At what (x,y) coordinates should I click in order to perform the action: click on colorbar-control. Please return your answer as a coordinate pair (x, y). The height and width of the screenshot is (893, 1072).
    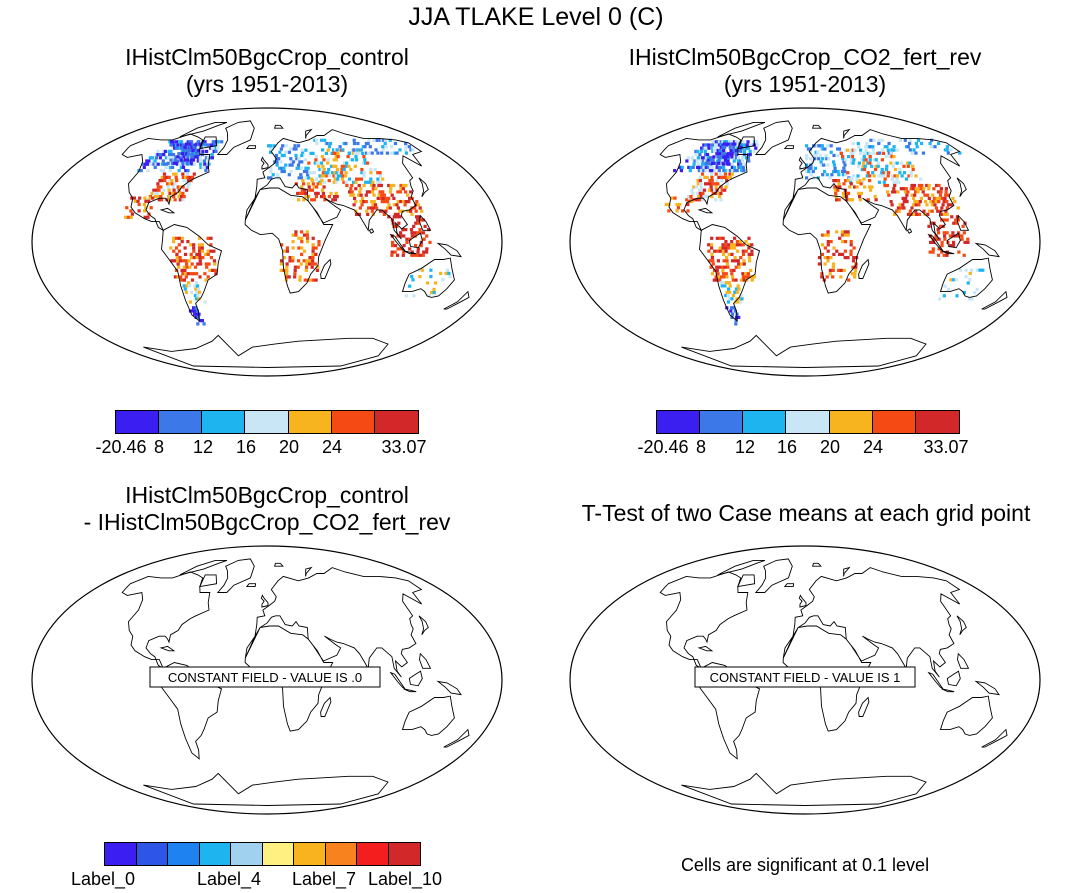
    Looking at the image, I should click on (267, 422).